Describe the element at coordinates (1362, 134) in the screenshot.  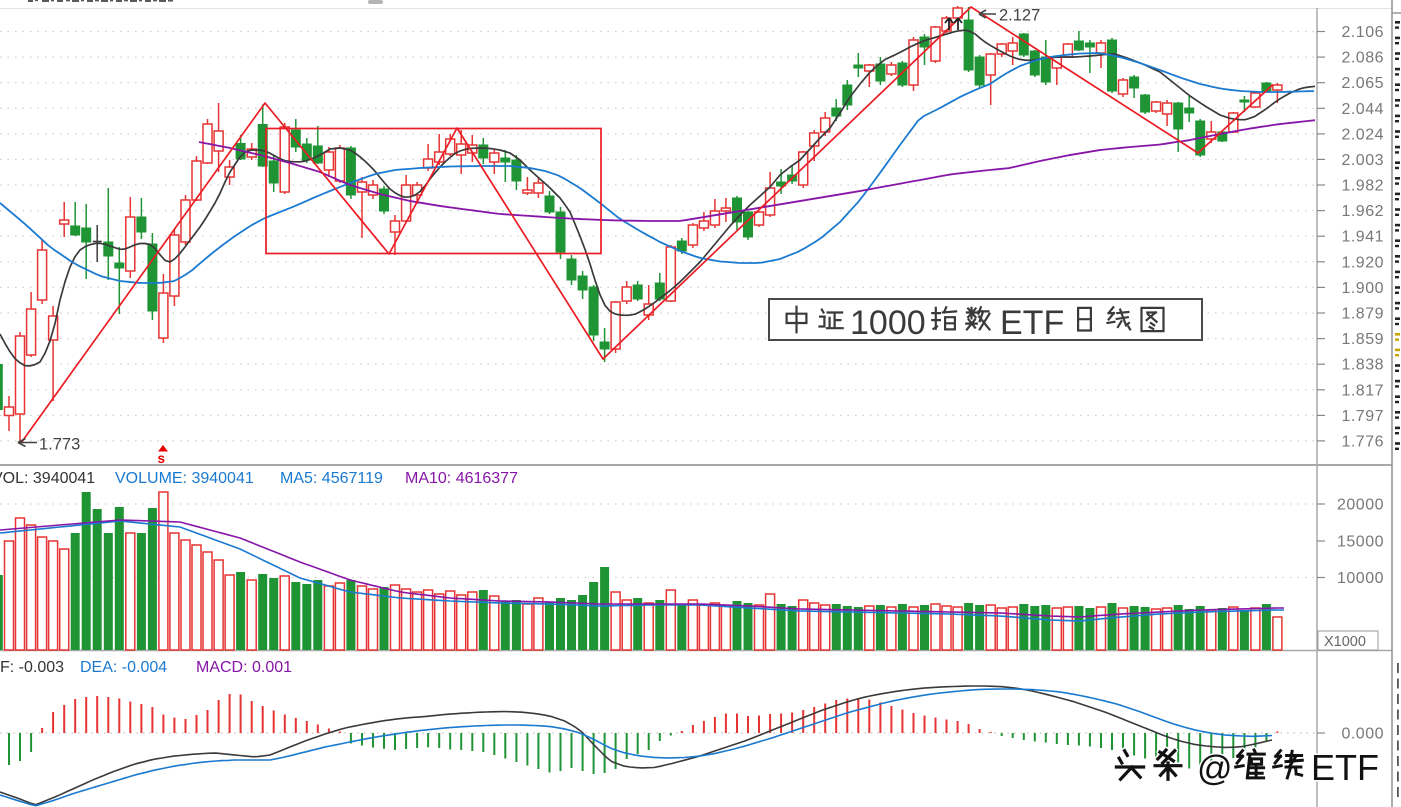
I see `svg-text: 2.024` at that location.